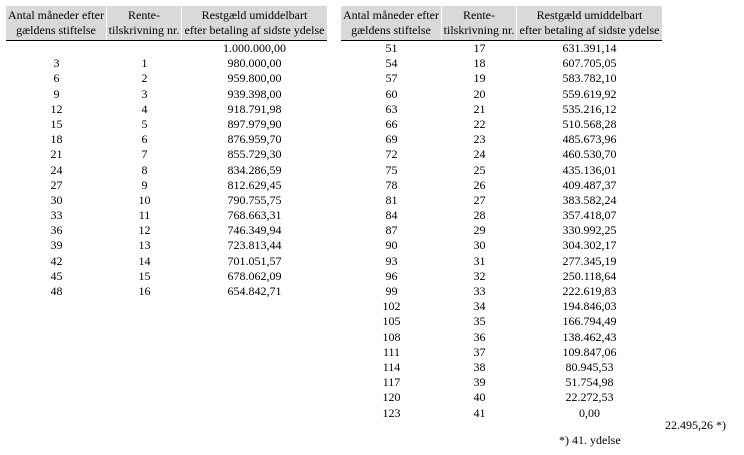 The image size is (744, 455). Describe the element at coordinates (589, 366) in the screenshot. I see `cell-balance: 80.945,53` at that location.